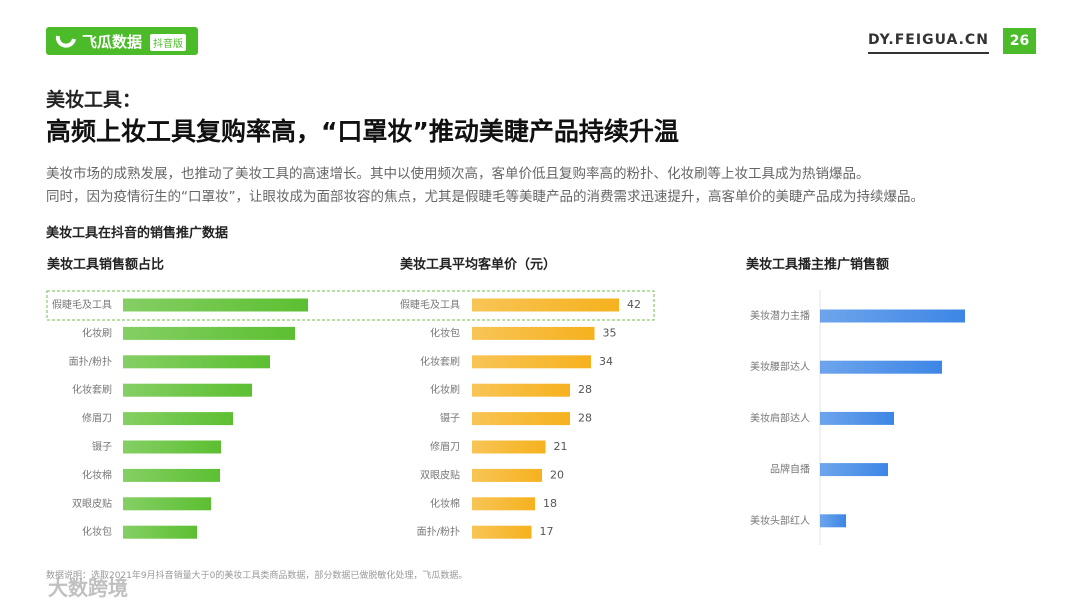 This screenshot has height=607, width=1080. Describe the element at coordinates (478, 265) in the screenshot. I see `chart-title: 美妆工具平均客单价（元）` at that location.